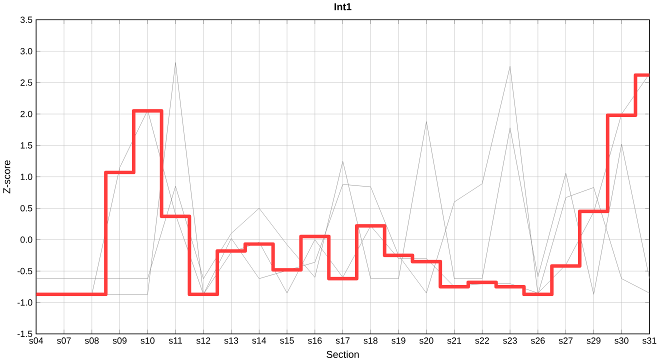  Describe the element at coordinates (119, 340) in the screenshot. I see `x-tick-label: s09` at that location.